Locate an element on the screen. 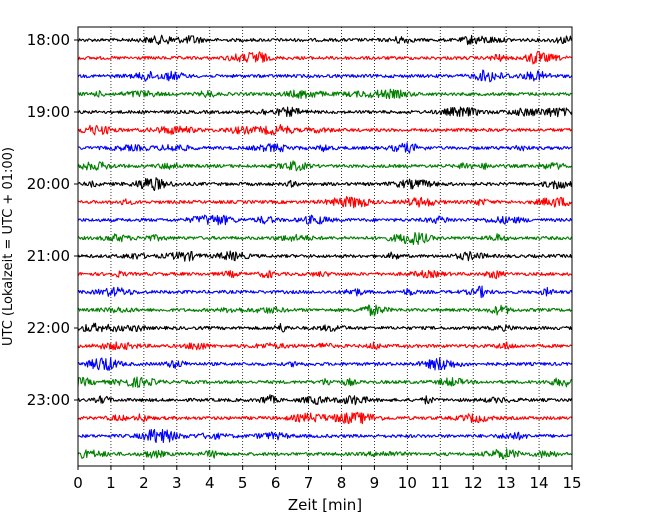  x-tick-label: 9 is located at coordinates (375, 483).